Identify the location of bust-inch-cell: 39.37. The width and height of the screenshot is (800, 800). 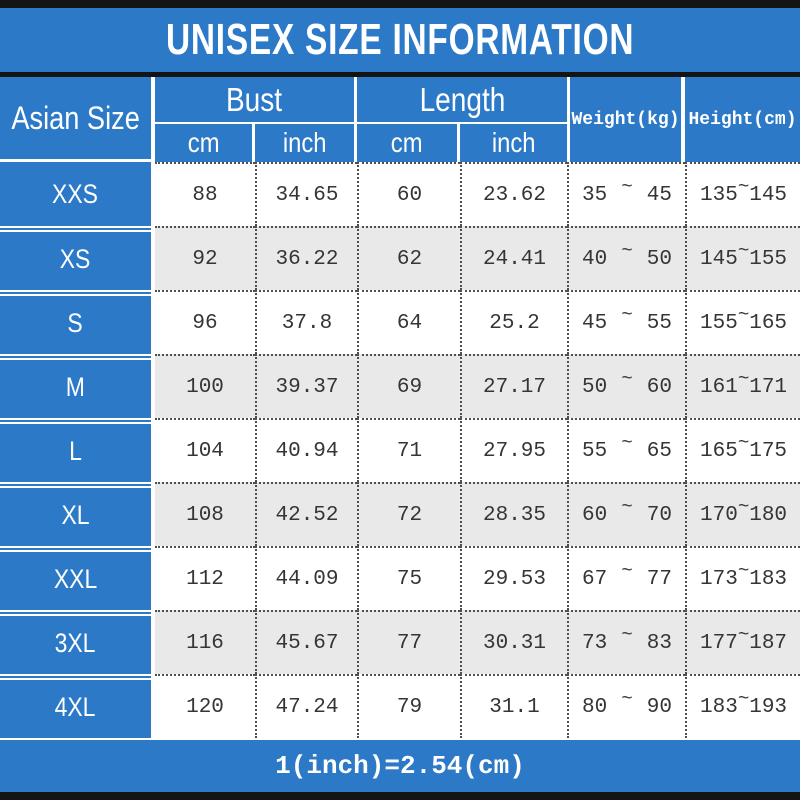
(306, 386).